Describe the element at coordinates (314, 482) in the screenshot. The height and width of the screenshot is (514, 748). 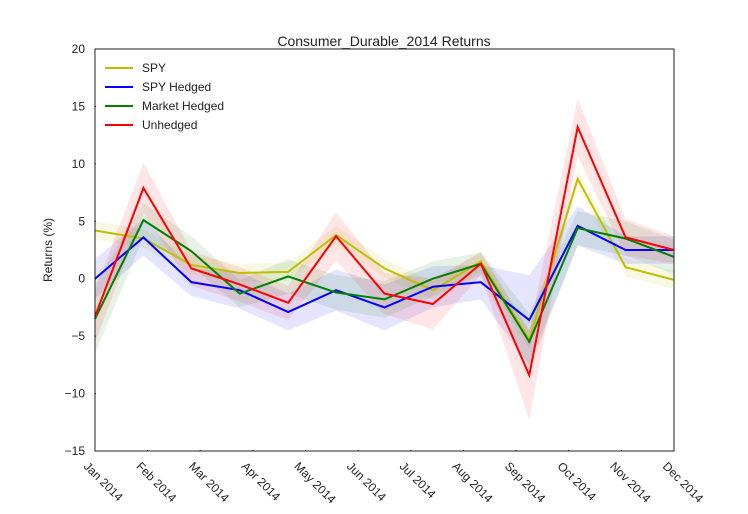
I see `x-tick-label: May 2014` at that location.